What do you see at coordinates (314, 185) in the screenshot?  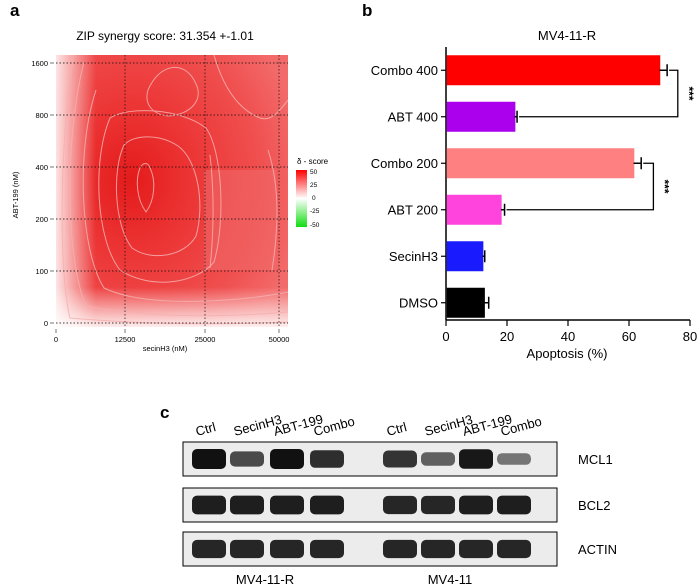 I see `legend-tick: 25` at bounding box center [314, 185].